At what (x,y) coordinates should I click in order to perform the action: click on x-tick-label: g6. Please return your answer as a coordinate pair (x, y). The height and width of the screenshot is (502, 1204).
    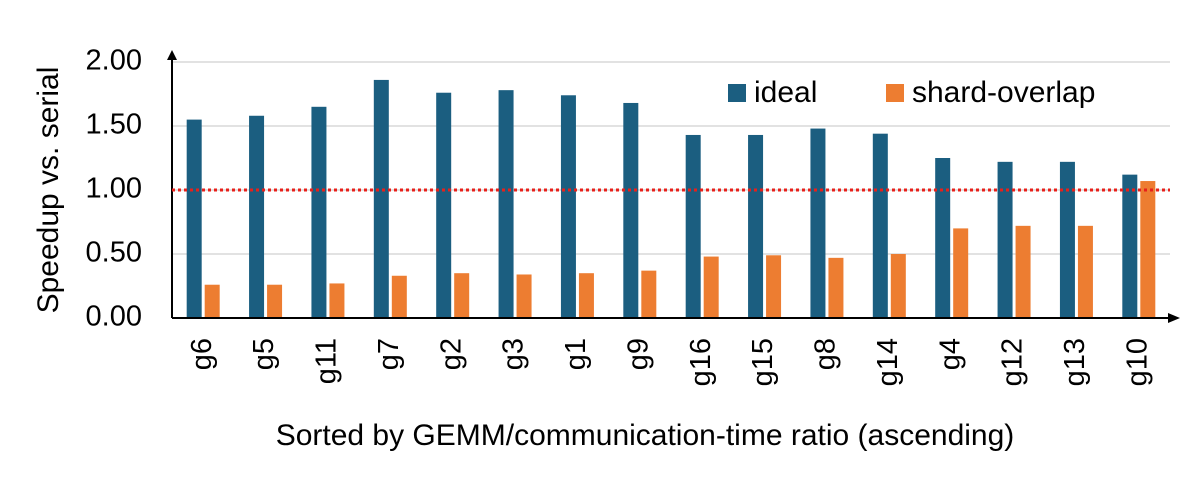
    Looking at the image, I should click on (202, 354).